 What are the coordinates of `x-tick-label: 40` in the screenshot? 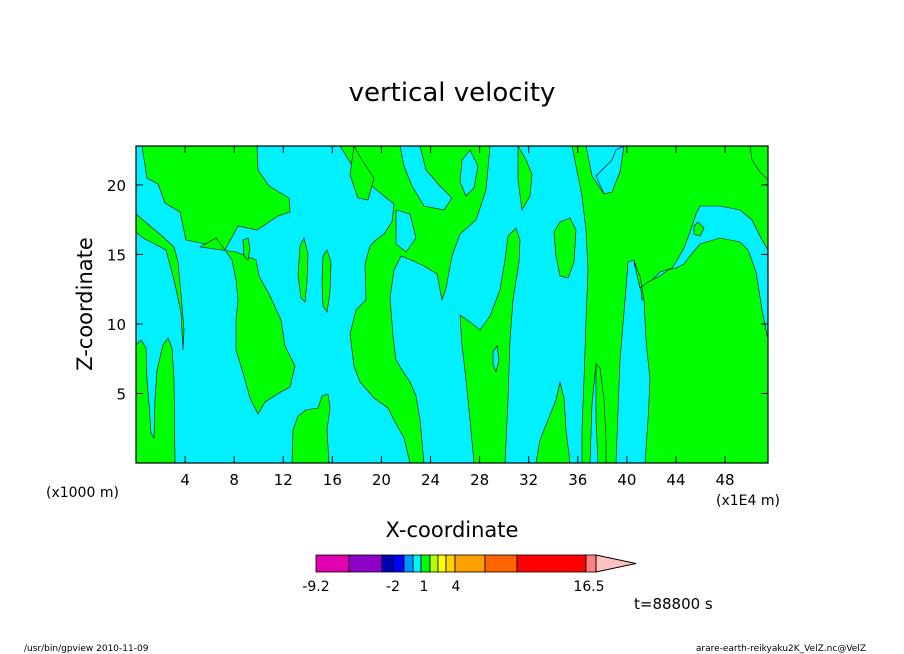 It's located at (626, 480).